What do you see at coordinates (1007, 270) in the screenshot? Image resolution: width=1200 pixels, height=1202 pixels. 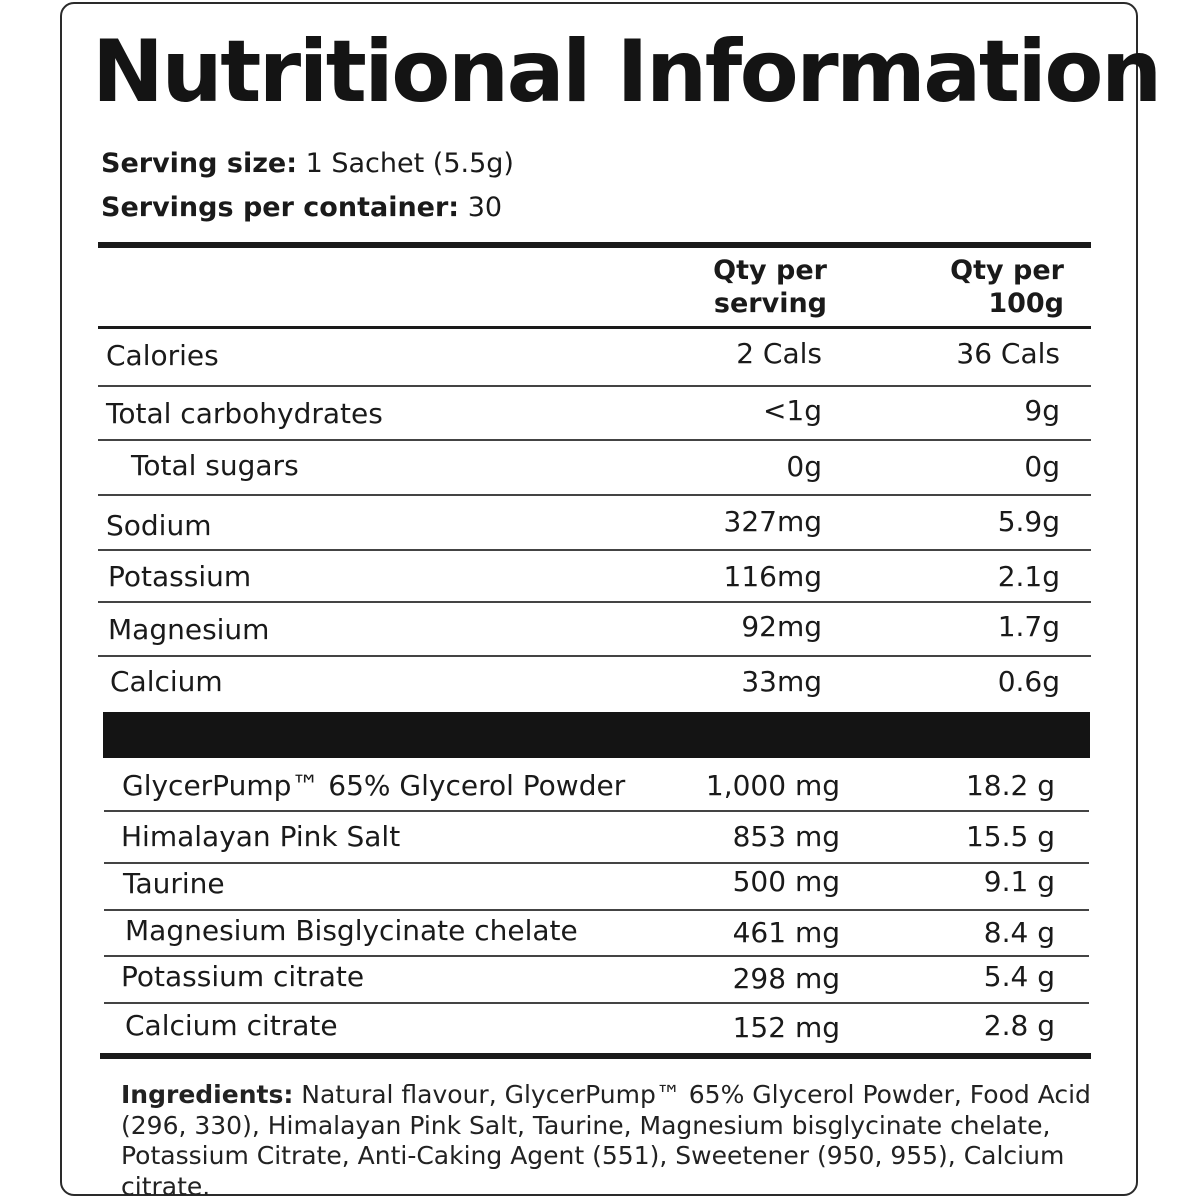 I see `column-header-per-100g-line1: Qty per` at bounding box center [1007, 270].